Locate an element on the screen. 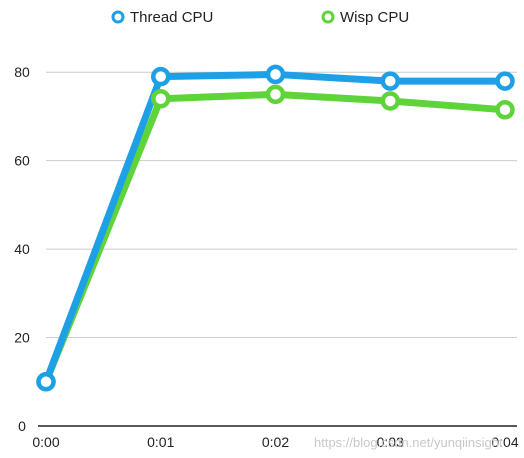  y-tick-label: 60 is located at coordinates (22, 161).